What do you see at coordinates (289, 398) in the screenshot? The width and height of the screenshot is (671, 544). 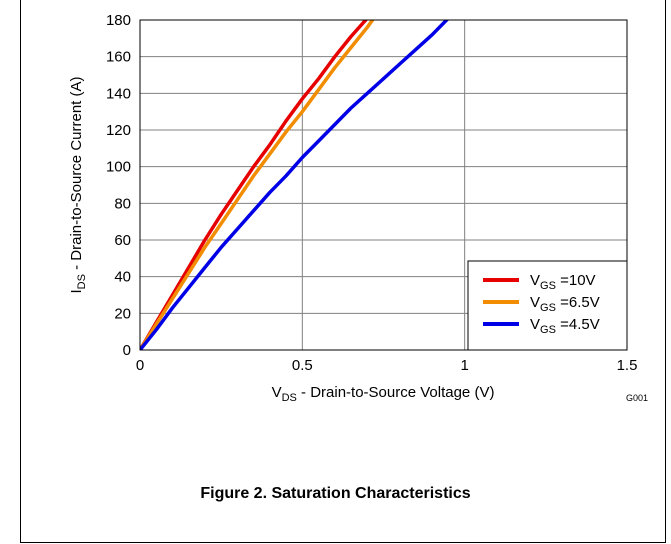 I see `x-axis-label-sub: DS` at bounding box center [289, 398].